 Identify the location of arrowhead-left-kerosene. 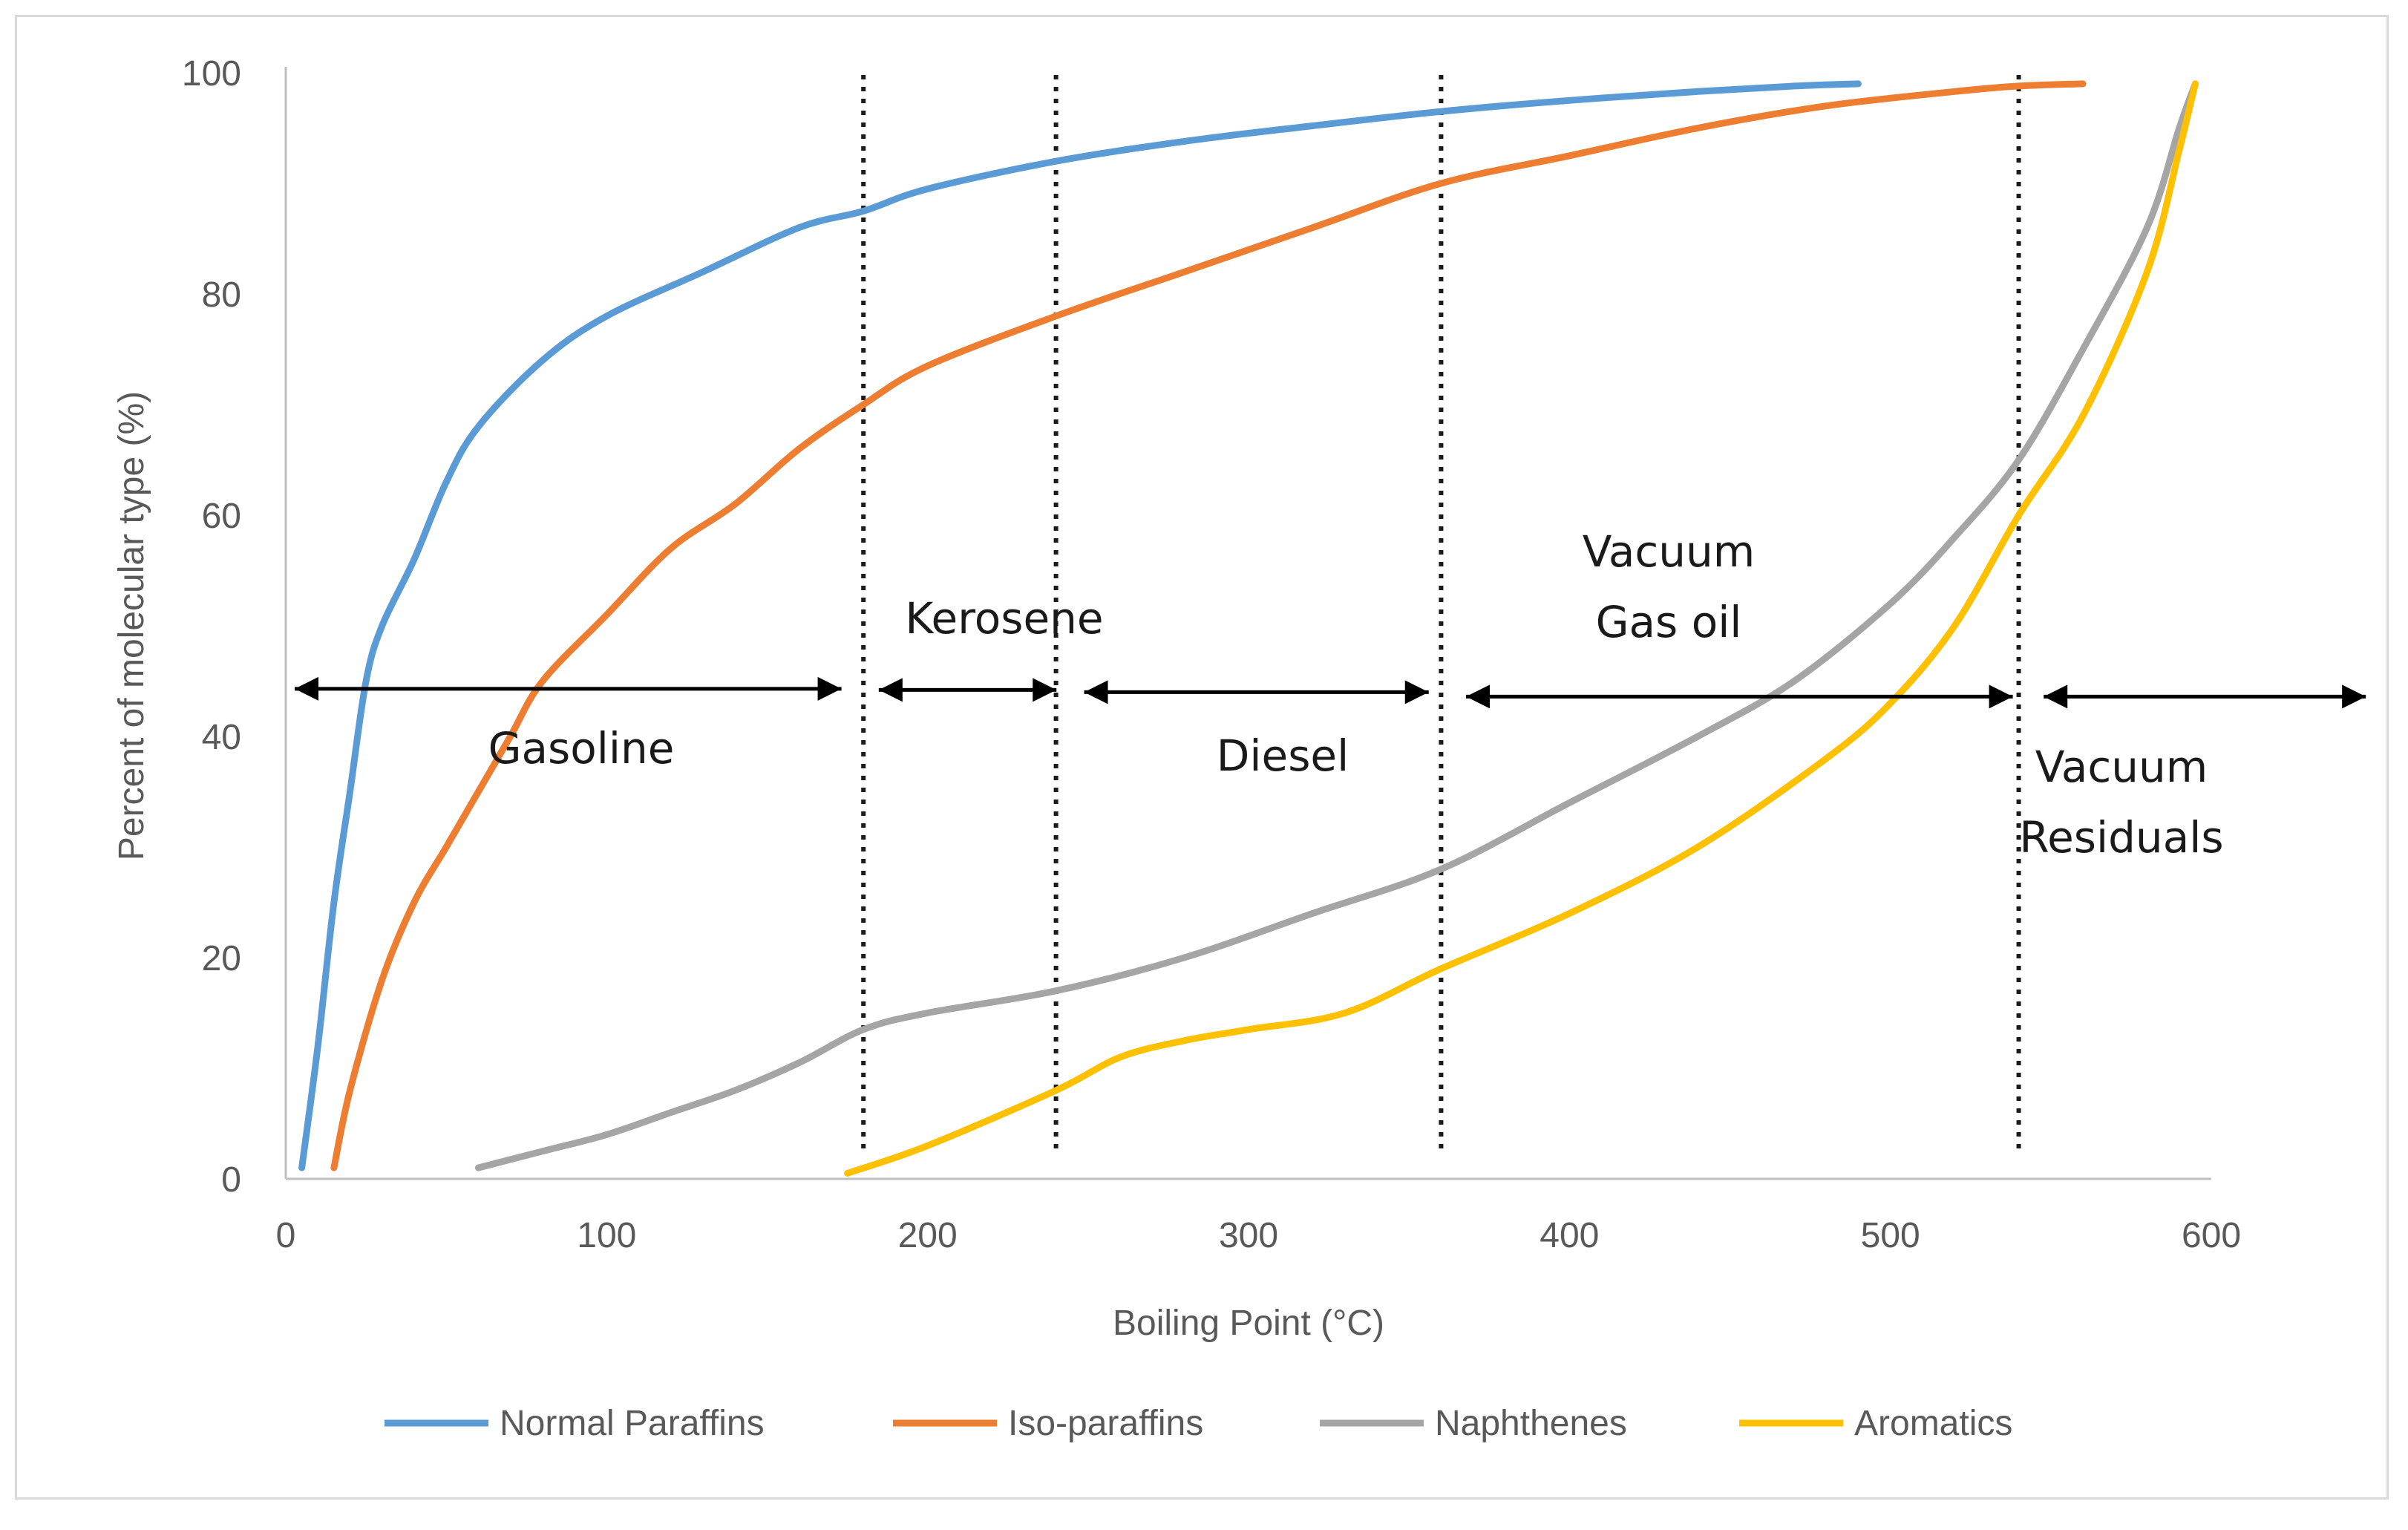
(891, 690).